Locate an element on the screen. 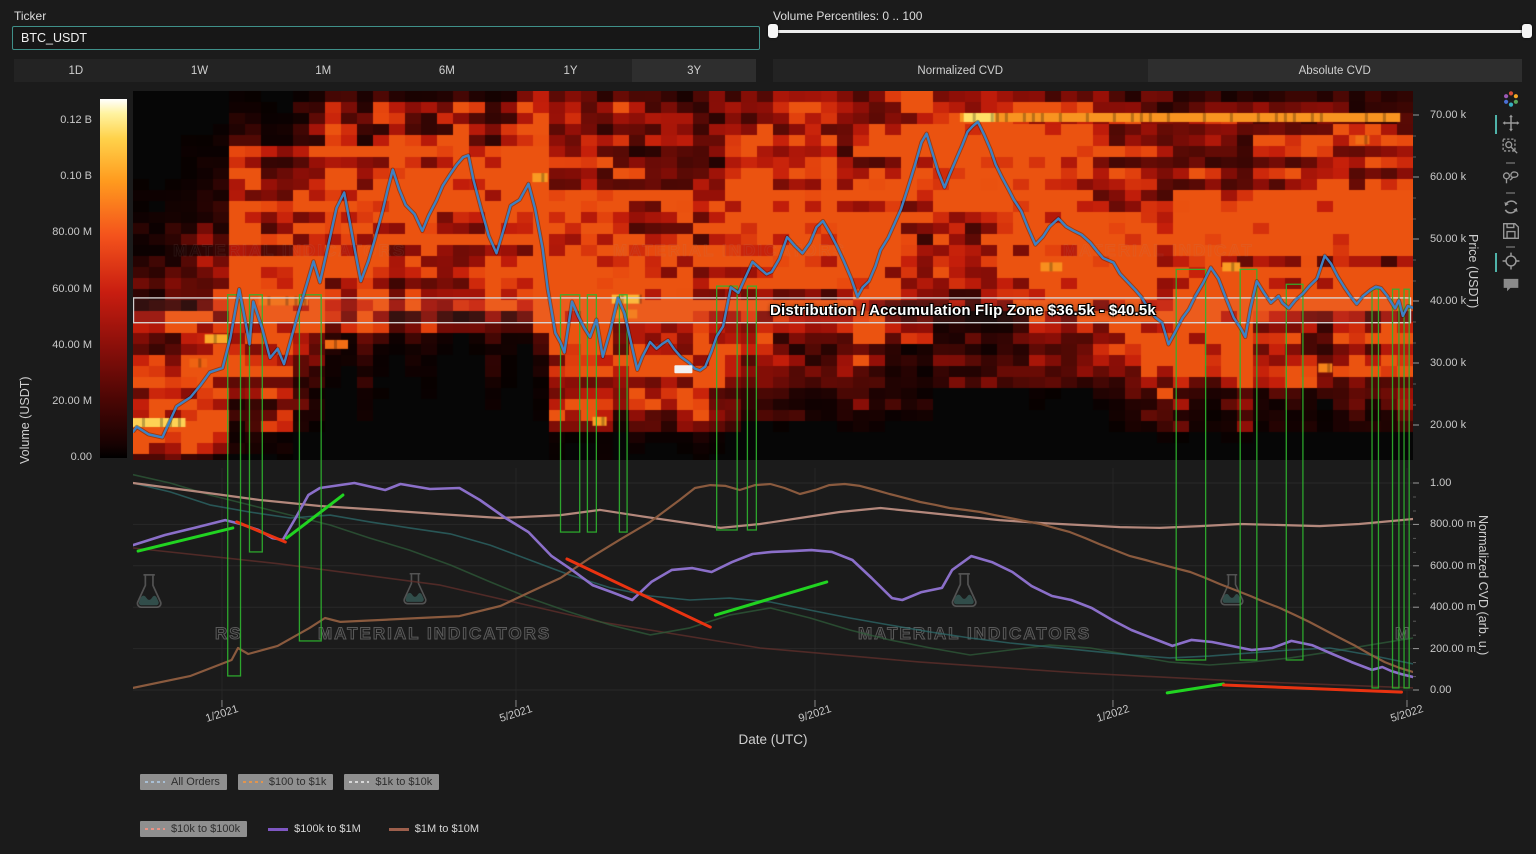  svg-text: RS is located at coordinates (229, 633).